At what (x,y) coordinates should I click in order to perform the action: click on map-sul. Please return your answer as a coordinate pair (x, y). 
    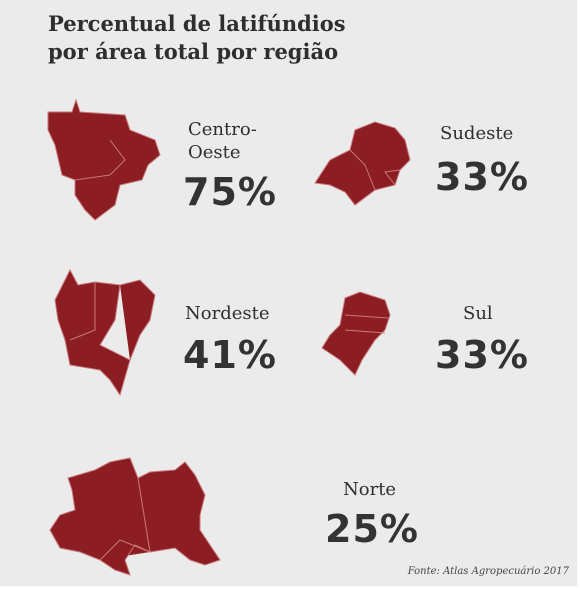
    Looking at the image, I should click on (356, 333).